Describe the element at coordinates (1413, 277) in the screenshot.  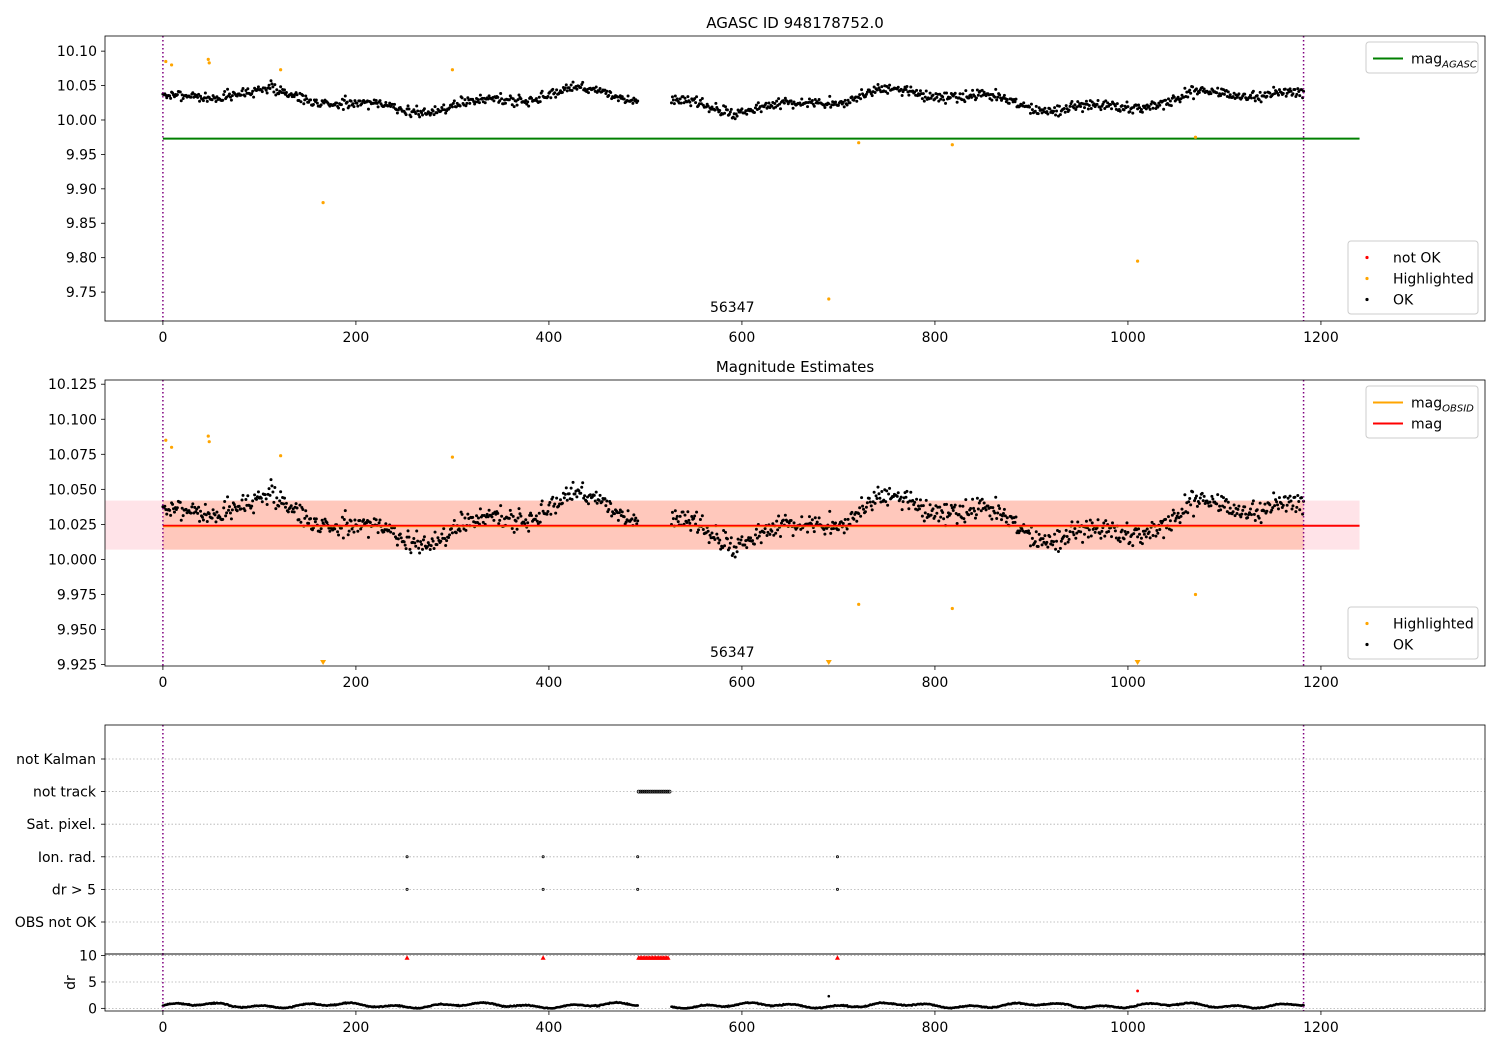
I see `legend-box` at that location.